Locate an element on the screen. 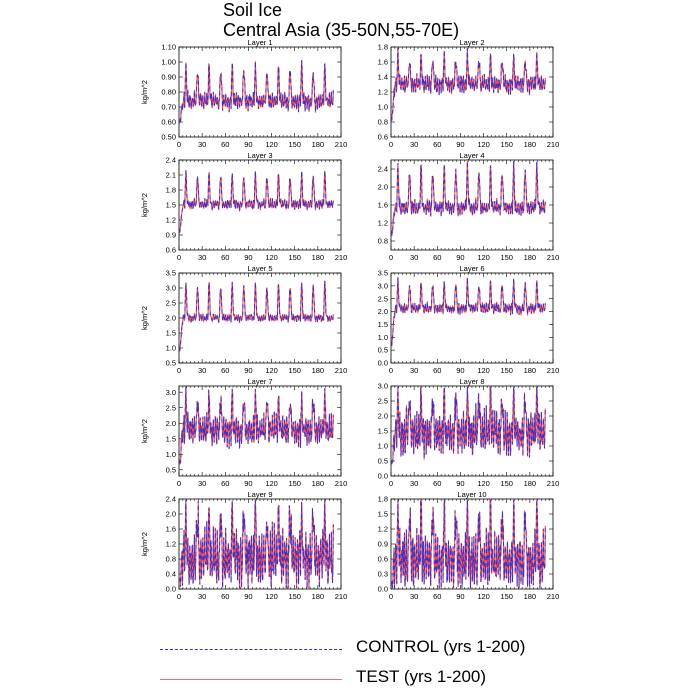 The width and height of the screenshot is (700, 700). layer-9-xtick-label-0: 0 is located at coordinates (179, 596).